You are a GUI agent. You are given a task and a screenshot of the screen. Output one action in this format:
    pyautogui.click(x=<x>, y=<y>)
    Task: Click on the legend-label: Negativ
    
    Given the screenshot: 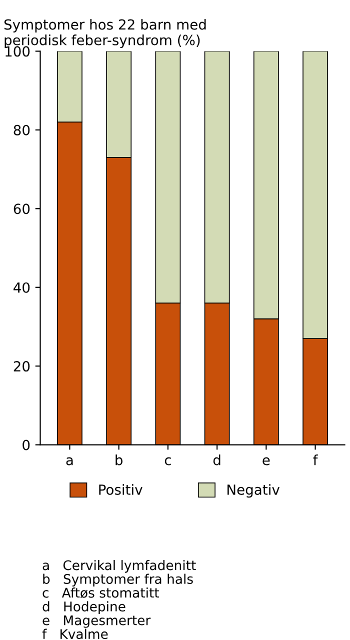 What is the action you would take?
    pyautogui.click(x=254, y=491)
    